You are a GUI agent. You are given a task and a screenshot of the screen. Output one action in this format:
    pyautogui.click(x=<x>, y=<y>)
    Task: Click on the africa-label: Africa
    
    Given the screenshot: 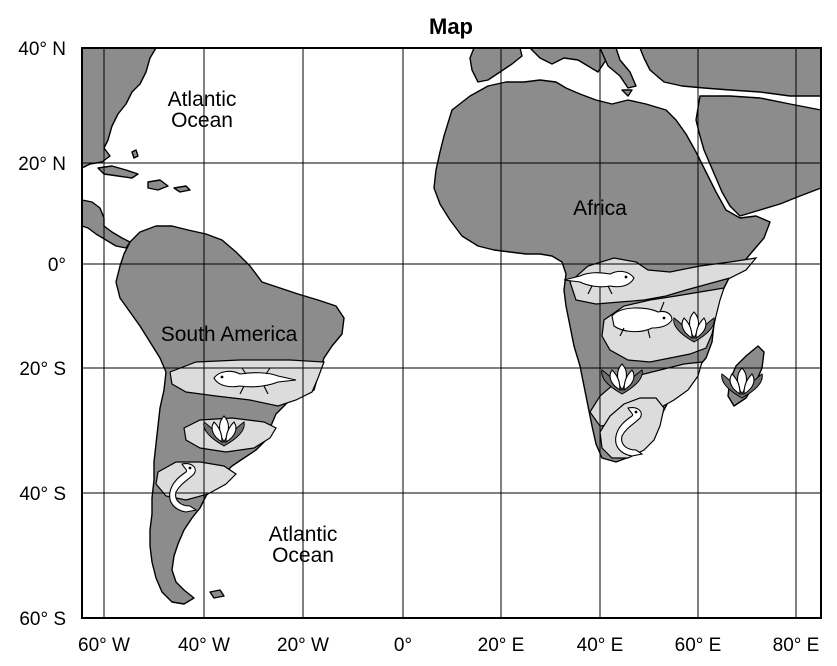 What is the action you would take?
    pyautogui.click(x=600, y=208)
    